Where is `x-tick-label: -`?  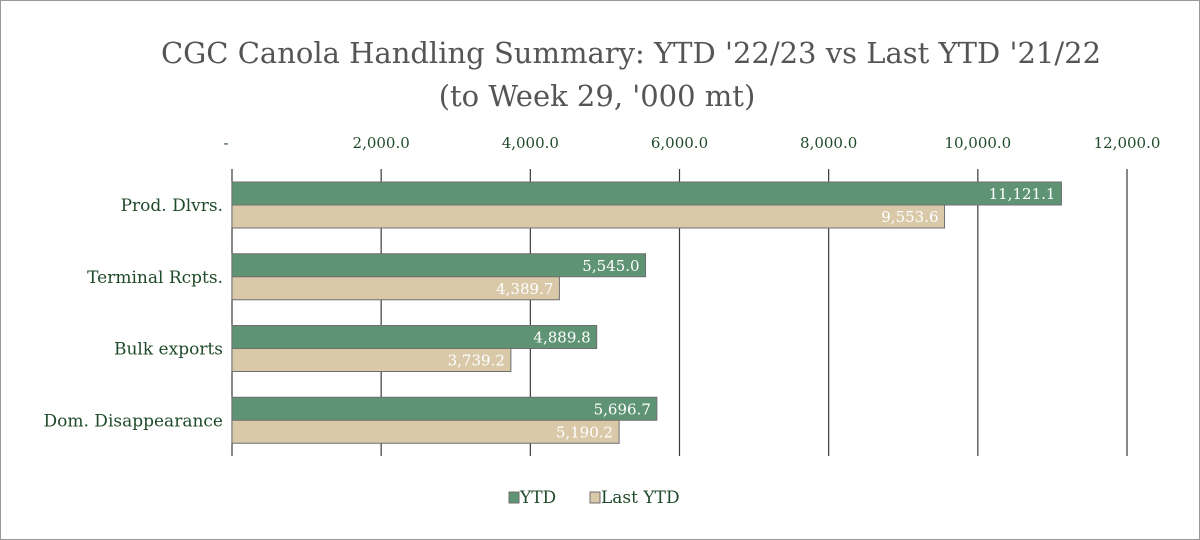
x-tick-label: - is located at coordinates (225, 143).